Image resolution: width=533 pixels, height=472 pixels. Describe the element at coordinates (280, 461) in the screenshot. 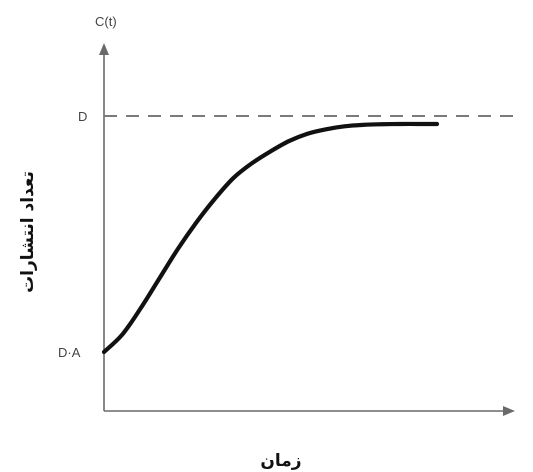

I see `x-axis-title: زمان` at that location.